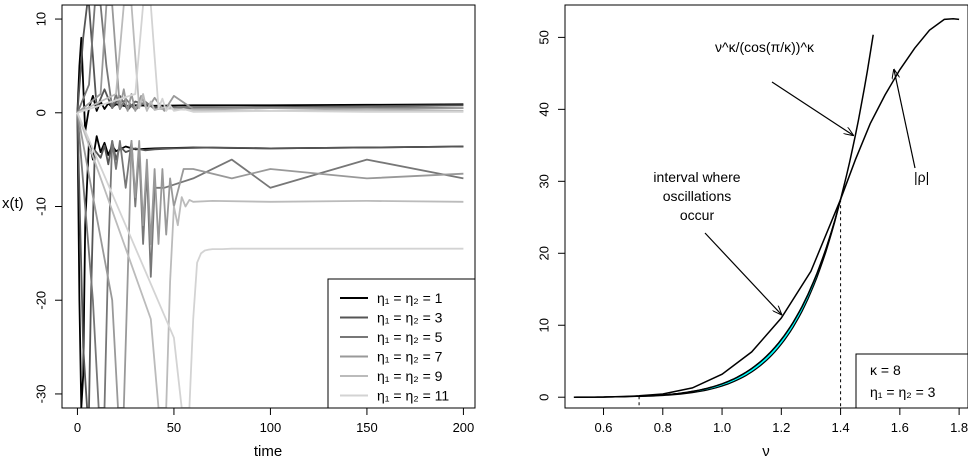 This screenshot has width=968, height=463. What do you see at coordinates (921, 177) in the screenshot?
I see `rho-label: |ρ|` at bounding box center [921, 177].